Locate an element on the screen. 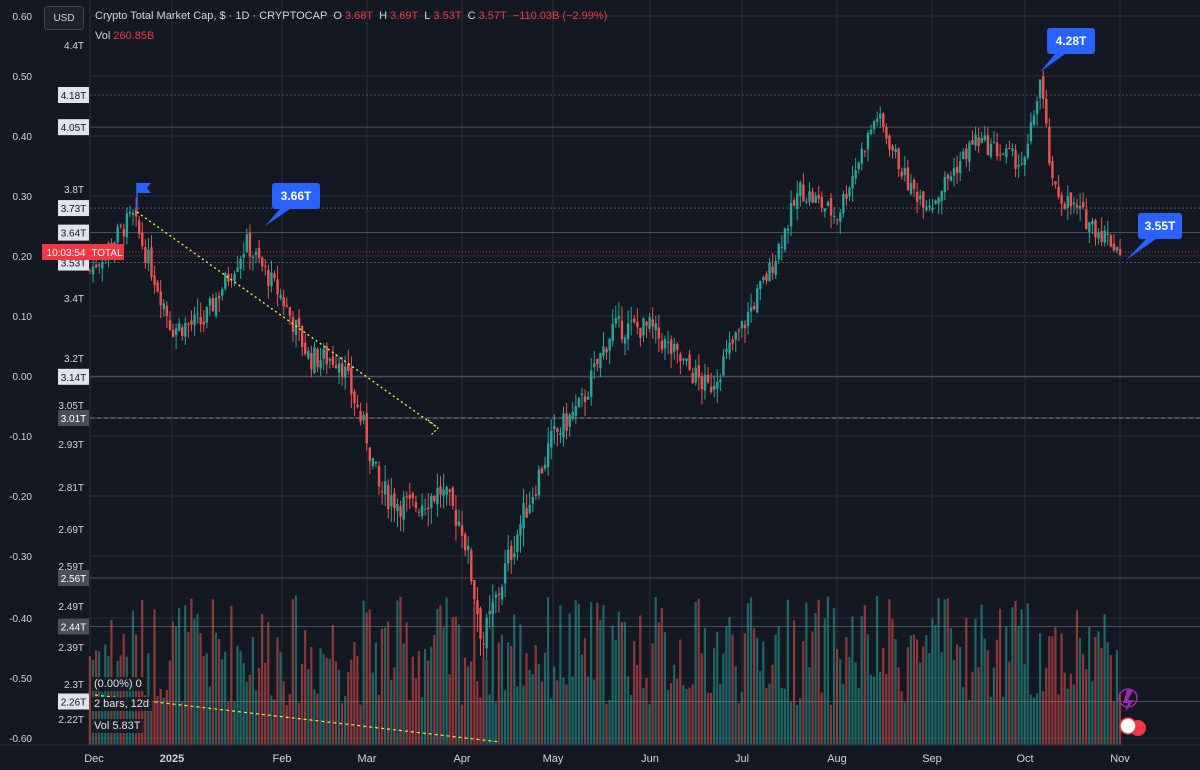 The image size is (1200, 770). price-axis-tick: 3.05T is located at coordinates (71, 406).